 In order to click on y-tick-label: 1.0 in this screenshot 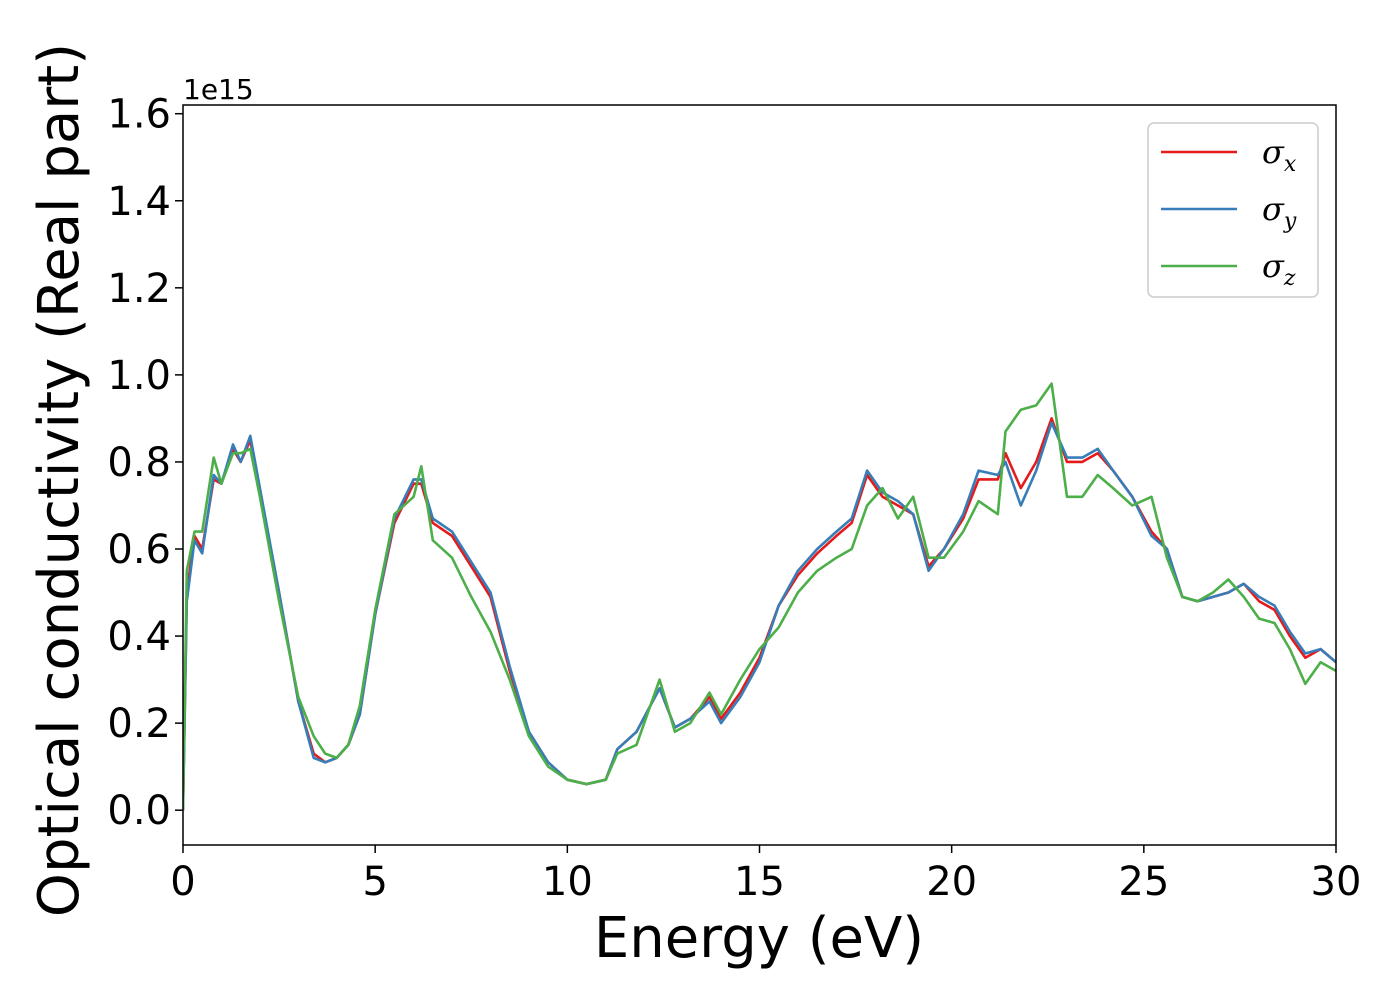, I will do `click(139, 376)`.